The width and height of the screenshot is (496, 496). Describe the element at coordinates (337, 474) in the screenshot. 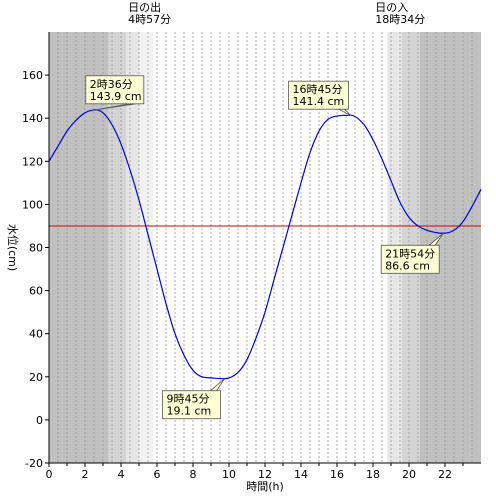

I see `x-tick-label: 16` at that location.